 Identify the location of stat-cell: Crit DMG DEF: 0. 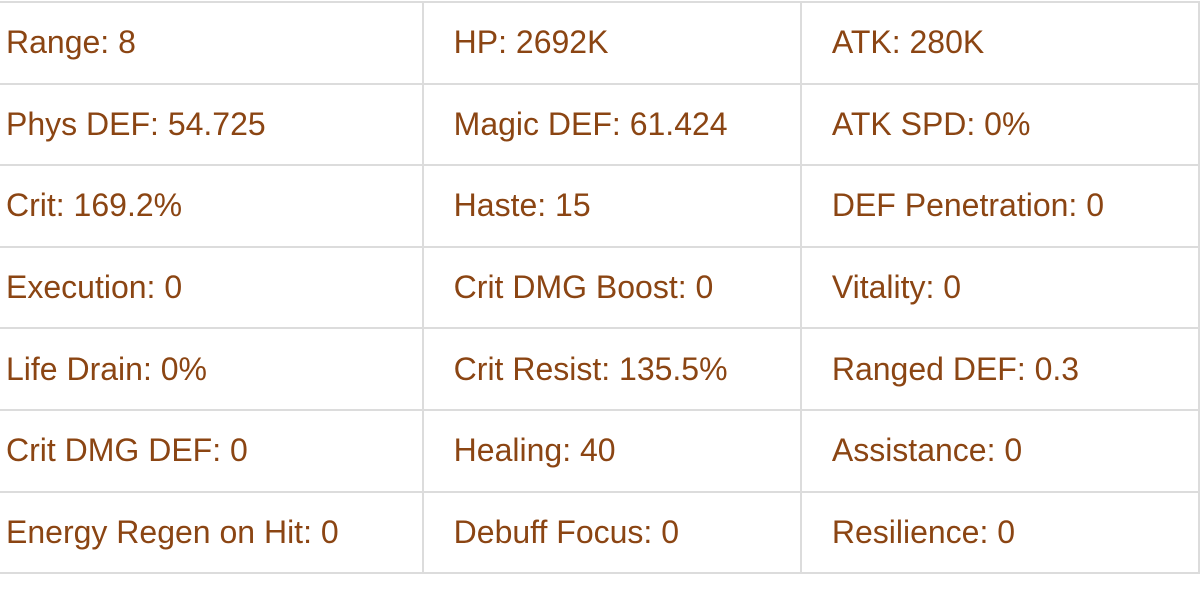
(212, 450).